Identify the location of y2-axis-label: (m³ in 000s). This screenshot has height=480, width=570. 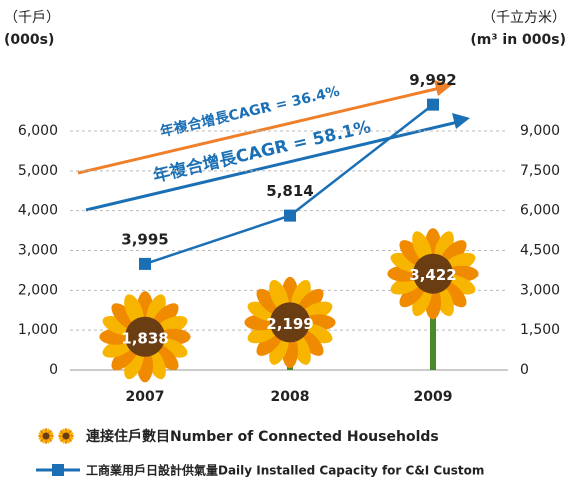
(518, 40).